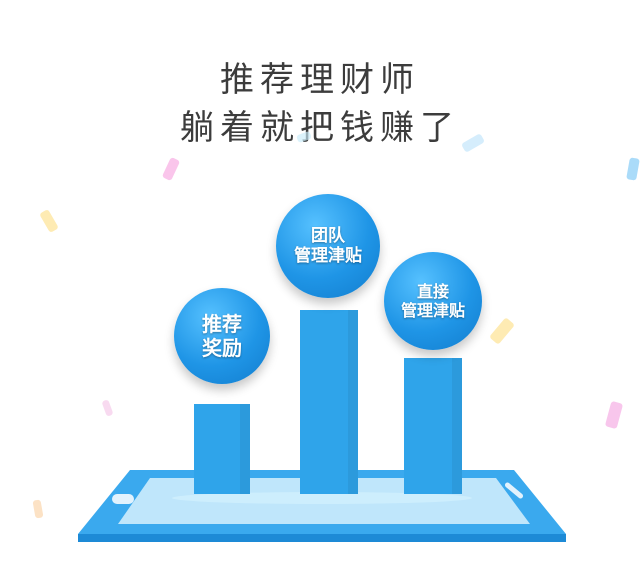 The height and width of the screenshot is (567, 640). I want to click on bar-right, so click(433, 426).